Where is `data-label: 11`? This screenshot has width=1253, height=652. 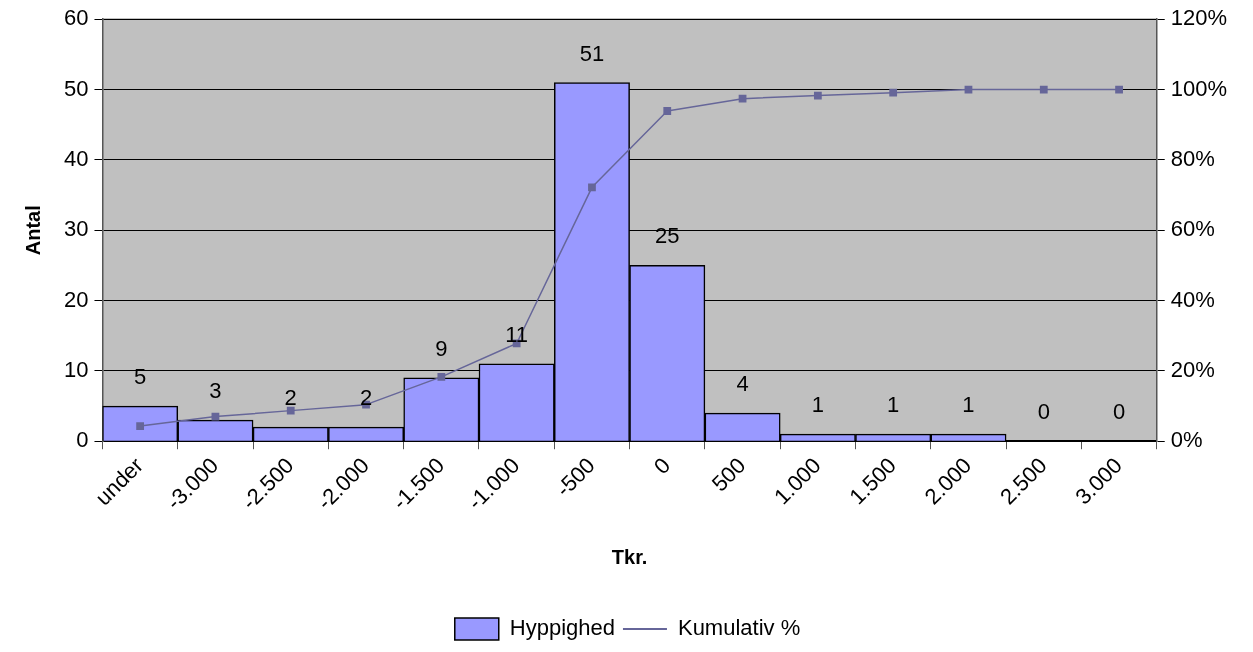
data-label: 11 is located at coordinates (517, 334).